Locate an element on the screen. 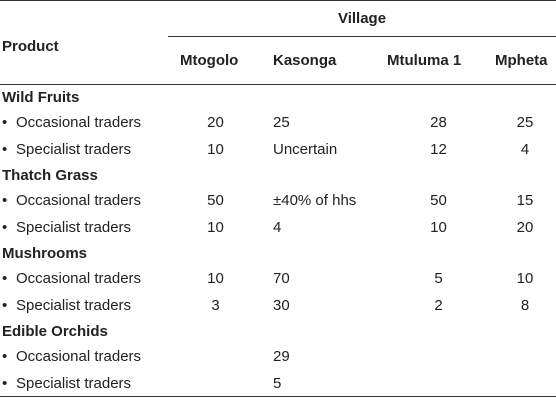 The image size is (556, 417). cell-kasonga: 30 is located at coordinates (281, 305).